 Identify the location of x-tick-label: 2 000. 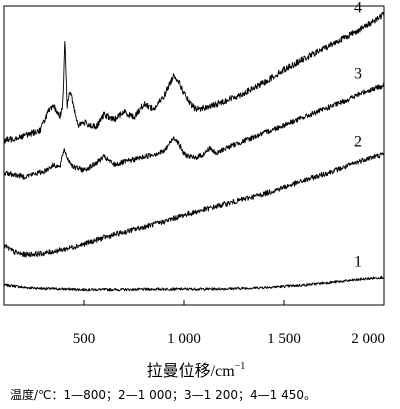
(368, 339).